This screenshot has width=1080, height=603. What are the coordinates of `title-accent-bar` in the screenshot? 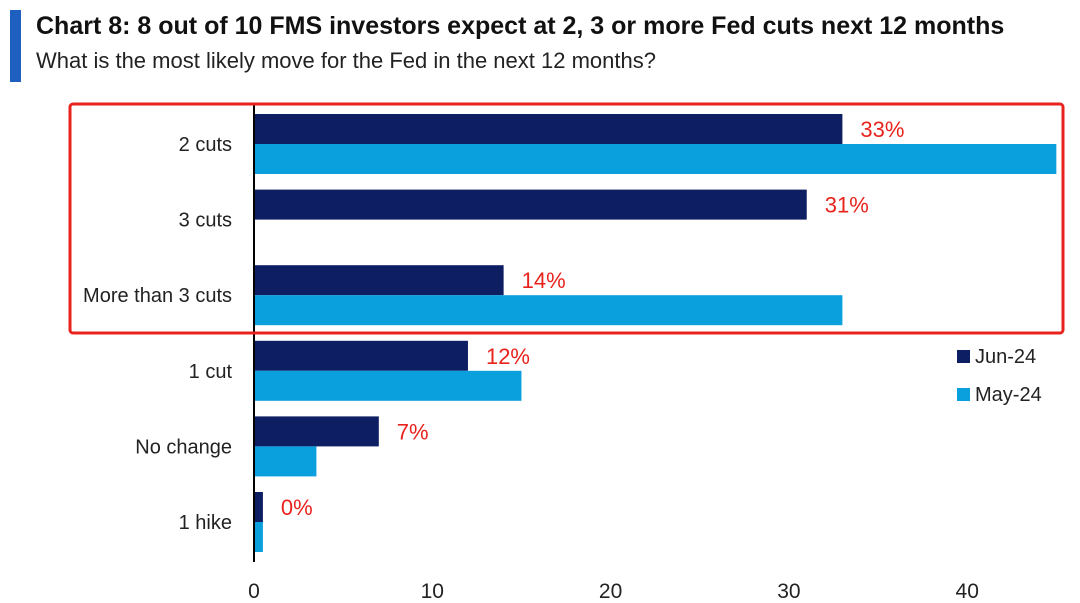 It's located at (15, 46).